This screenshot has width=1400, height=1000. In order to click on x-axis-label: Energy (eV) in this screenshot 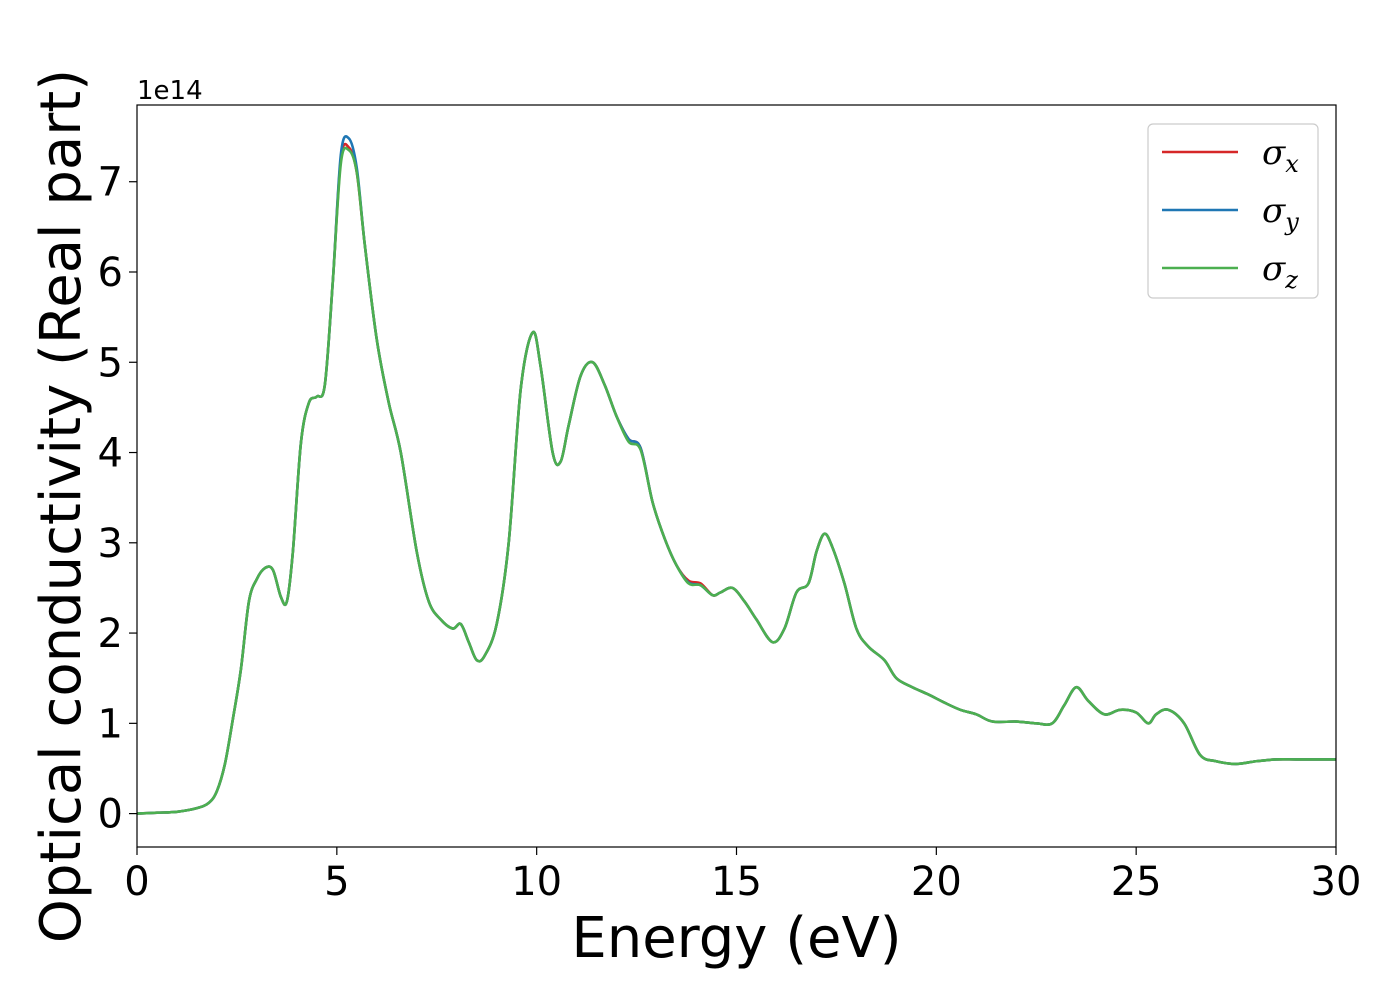, I will do `click(736, 938)`.